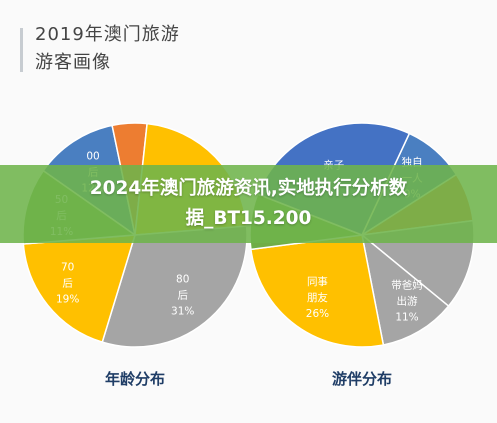 The image size is (497, 423). I want to click on banner-line-2: 据_BT15.200, so click(248, 218).